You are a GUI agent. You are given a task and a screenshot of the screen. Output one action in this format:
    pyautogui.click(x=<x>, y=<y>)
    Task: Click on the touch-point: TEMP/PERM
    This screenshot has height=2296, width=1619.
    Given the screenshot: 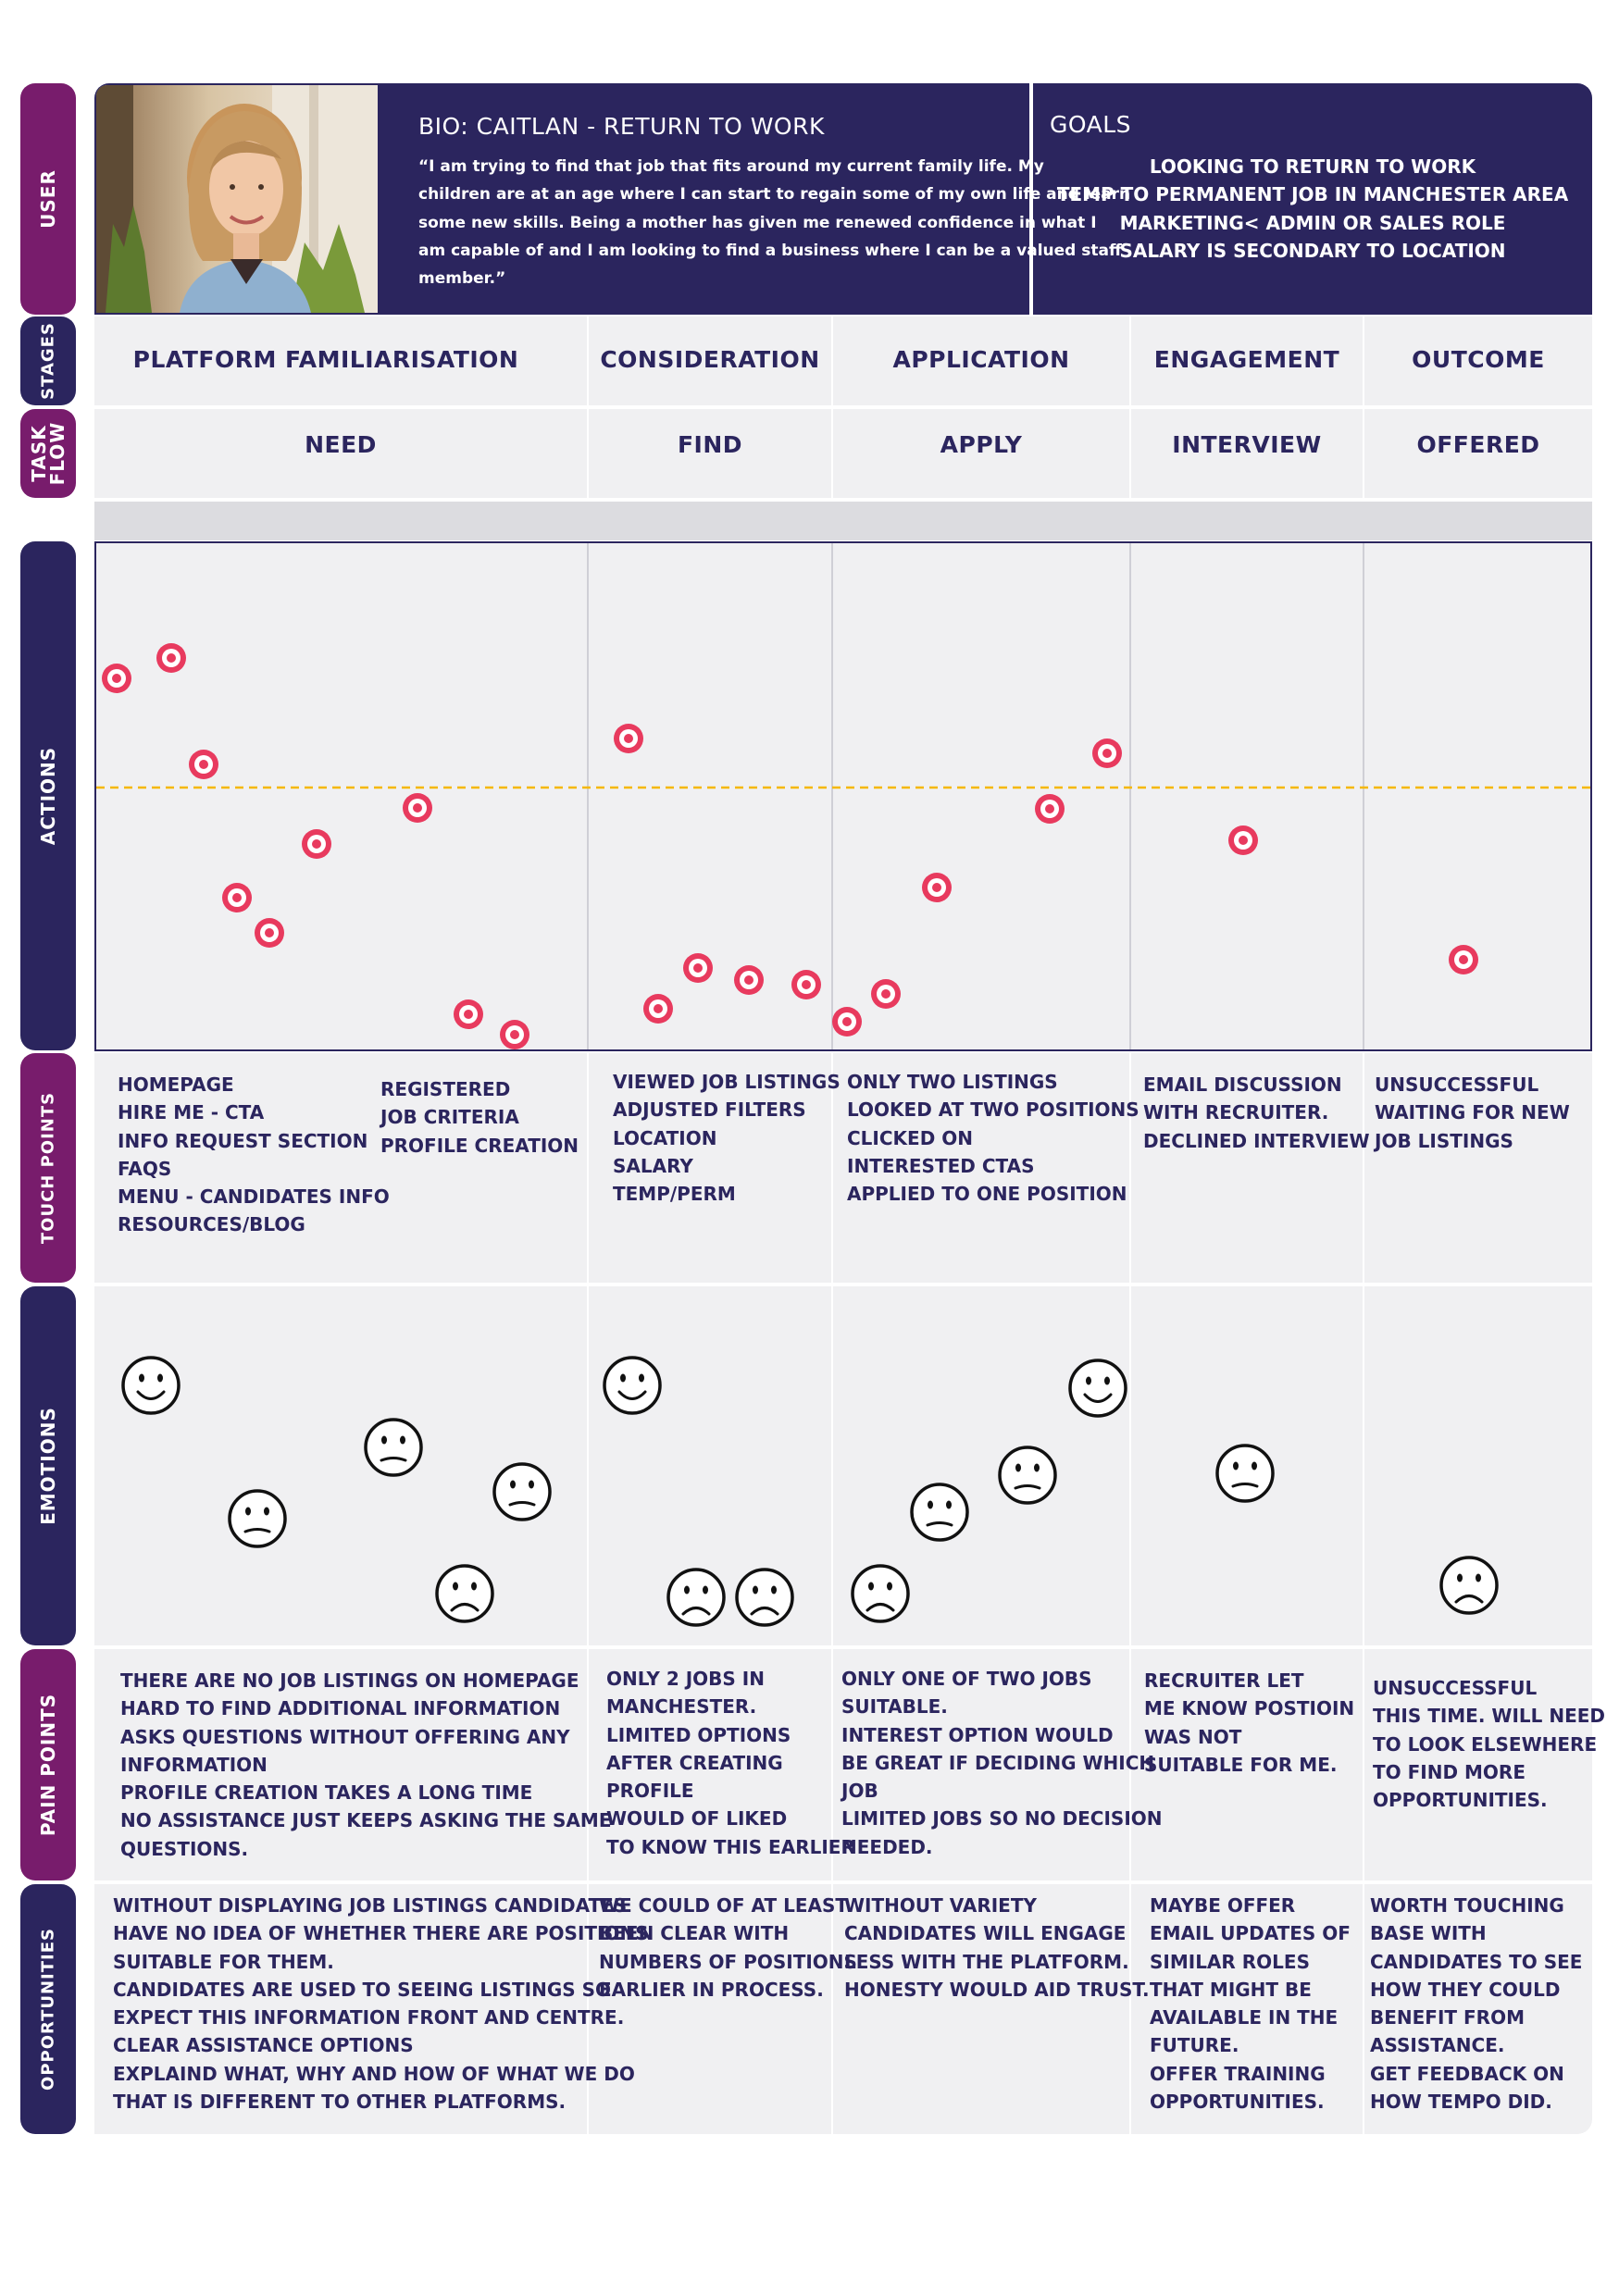 What is the action you would take?
    pyautogui.click(x=675, y=1195)
    